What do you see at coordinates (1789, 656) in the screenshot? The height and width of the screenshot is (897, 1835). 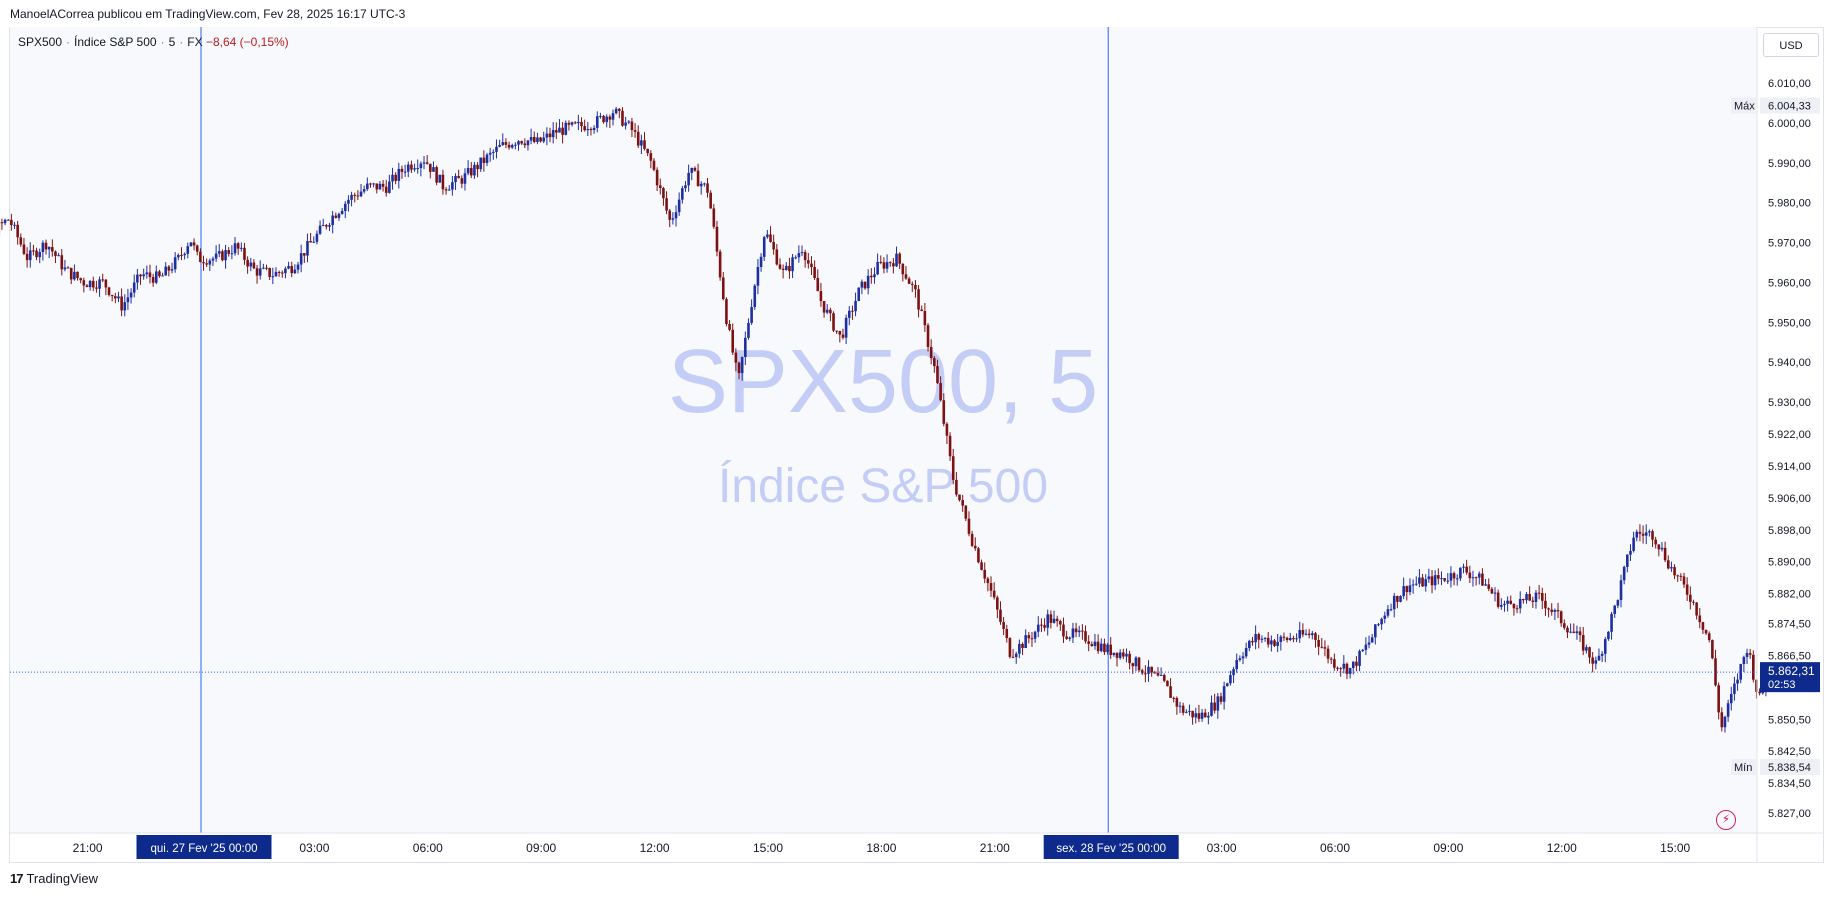 I see `y-tick-label: 5.866,50` at bounding box center [1789, 656].